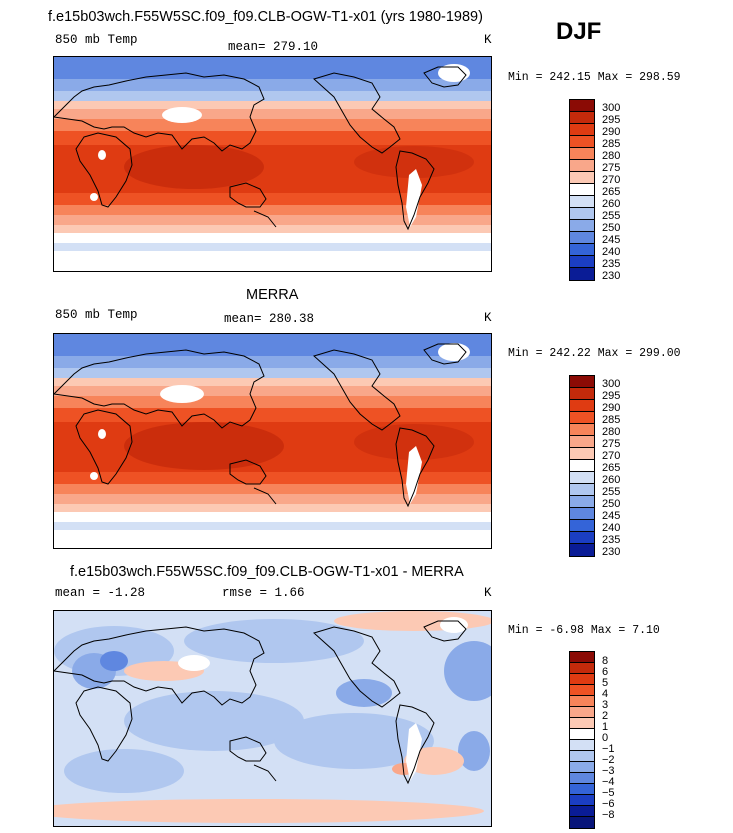 The width and height of the screenshot is (733, 833). I want to click on panel-3-colorbar-tick: −2, so click(608, 760).